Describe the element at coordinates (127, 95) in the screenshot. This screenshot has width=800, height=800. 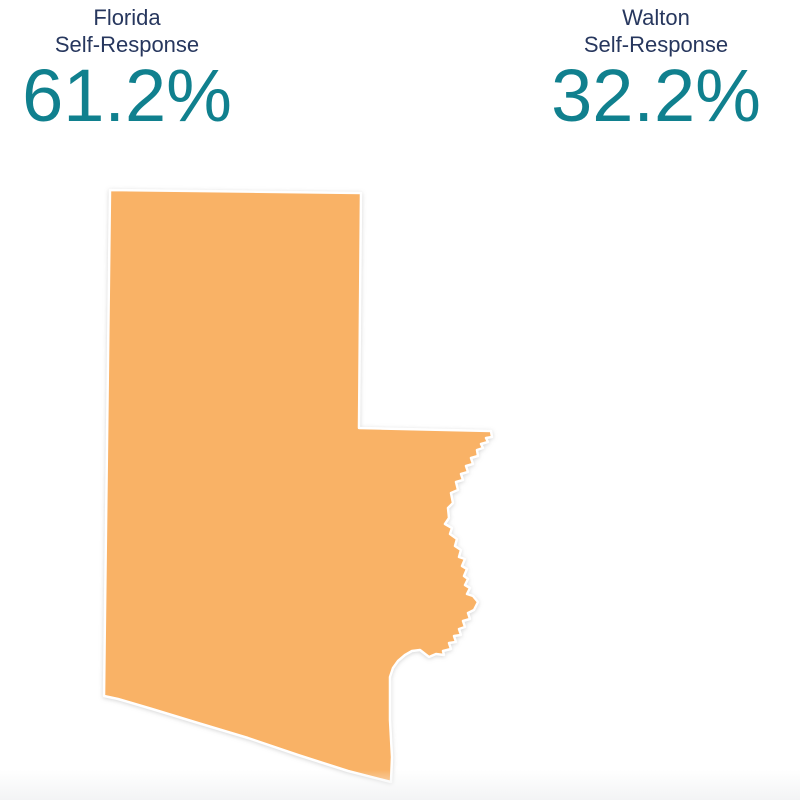
I see `florida-stat-value: 61.2%` at that location.